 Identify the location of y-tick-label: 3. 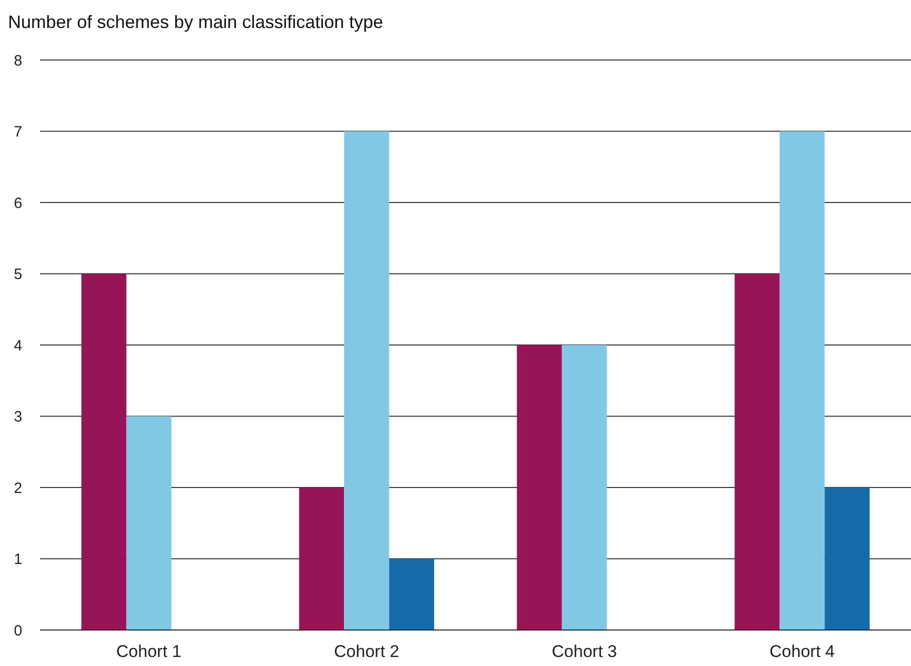
(18, 417).